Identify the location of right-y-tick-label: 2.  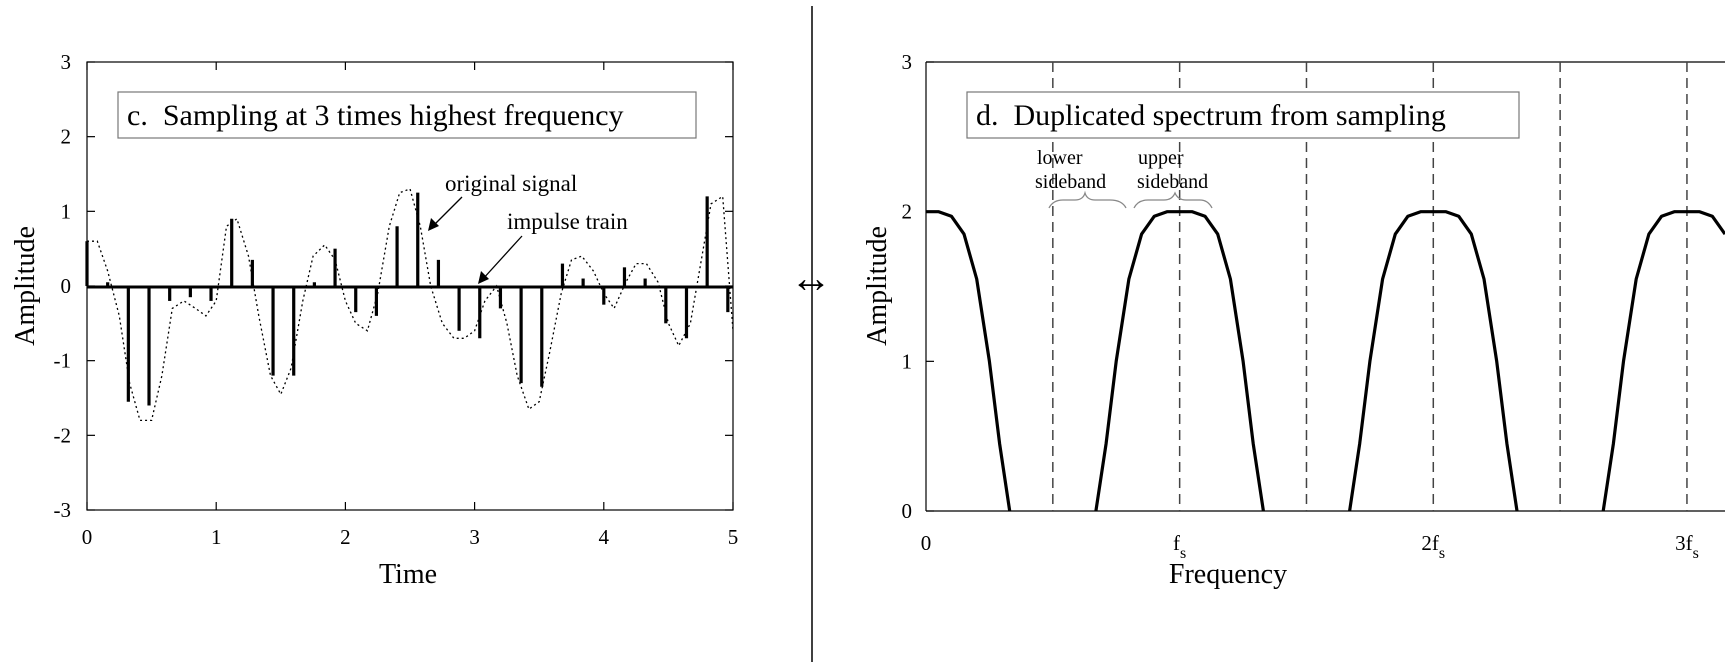
(907, 212).